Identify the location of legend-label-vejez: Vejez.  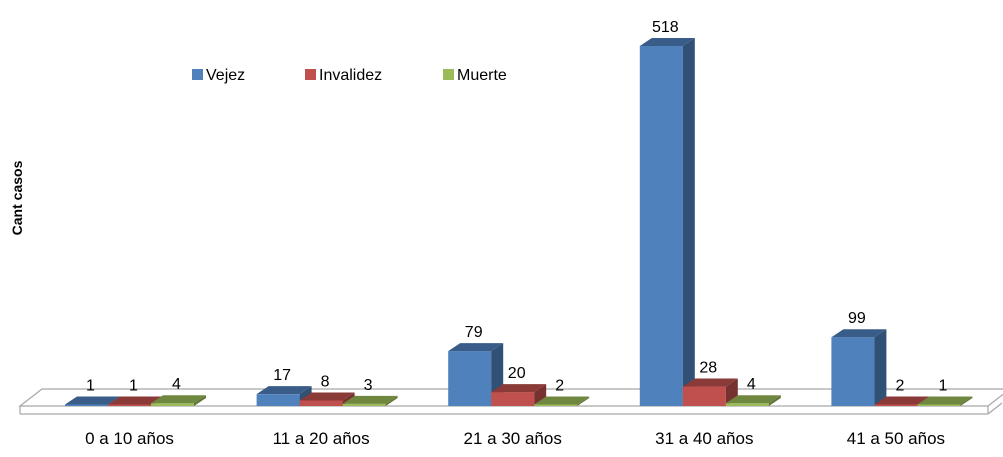
(225, 75).